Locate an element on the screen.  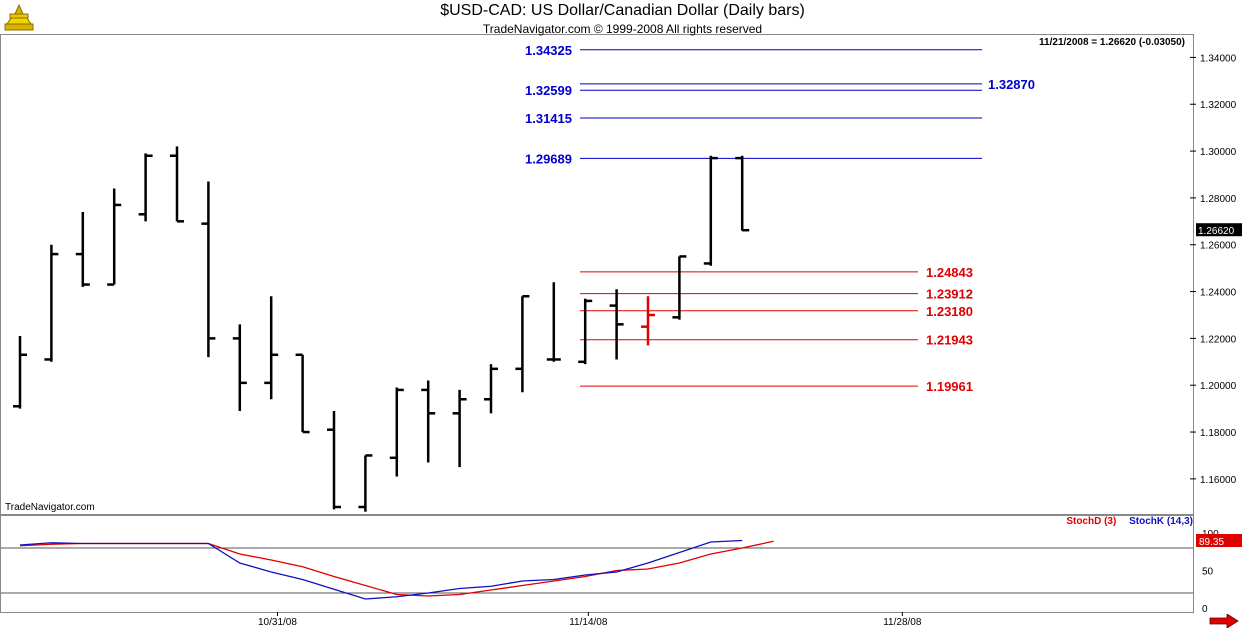
stochk-line is located at coordinates (381, 569).